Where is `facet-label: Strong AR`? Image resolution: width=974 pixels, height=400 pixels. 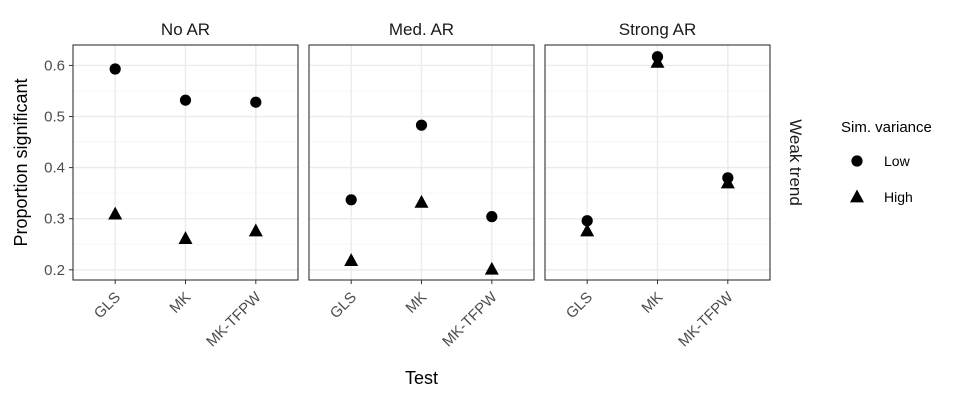 facet-label: Strong AR is located at coordinates (658, 29).